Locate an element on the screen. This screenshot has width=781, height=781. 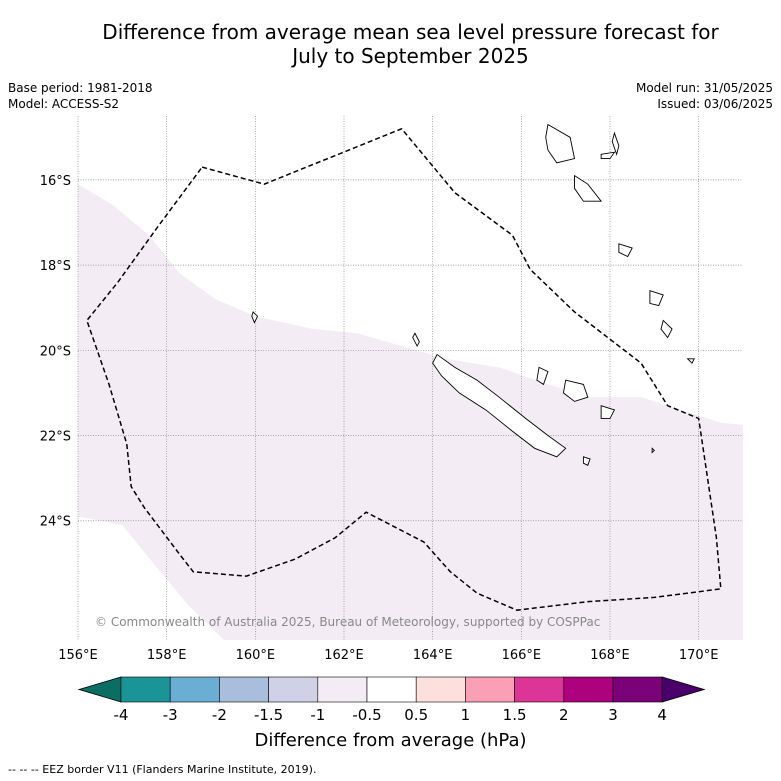
latitude-tick-label: 24°S is located at coordinates (55, 522).